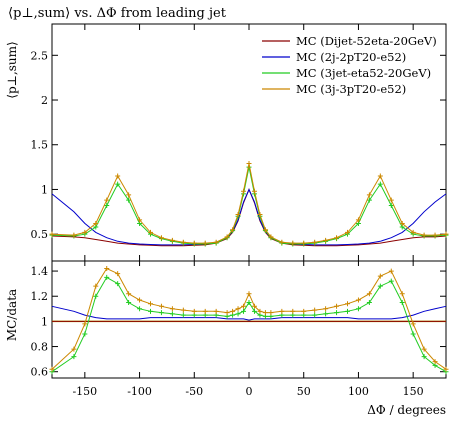 The height and width of the screenshot is (422, 461). Describe the element at coordinates (351, 57) in the screenshot. I see `legend-entry: MC (2j-2pT20-e52)` at that location.